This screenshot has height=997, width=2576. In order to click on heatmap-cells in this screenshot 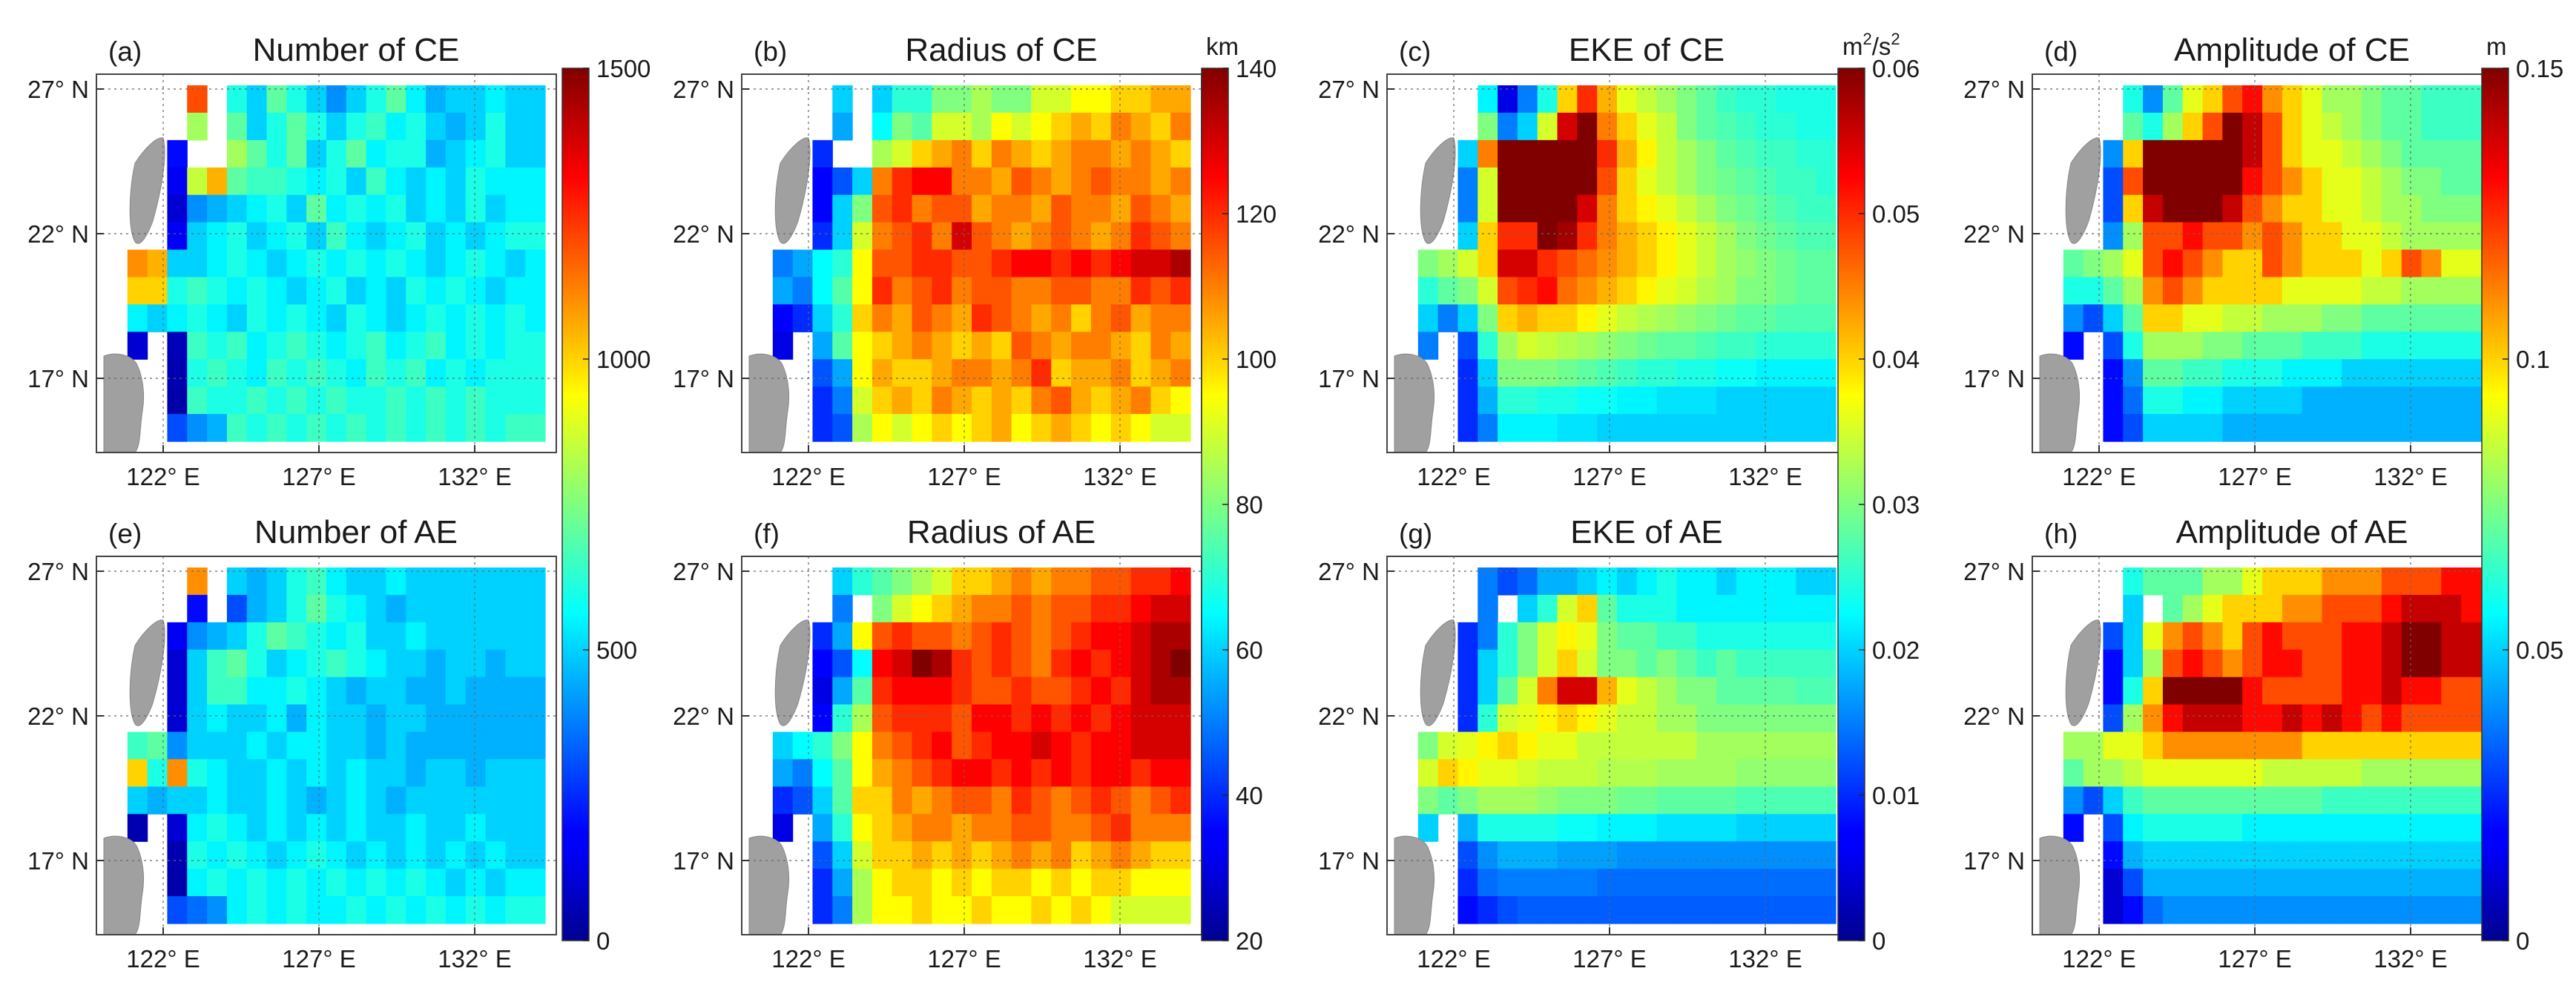, I will do `click(1627, 745)`.